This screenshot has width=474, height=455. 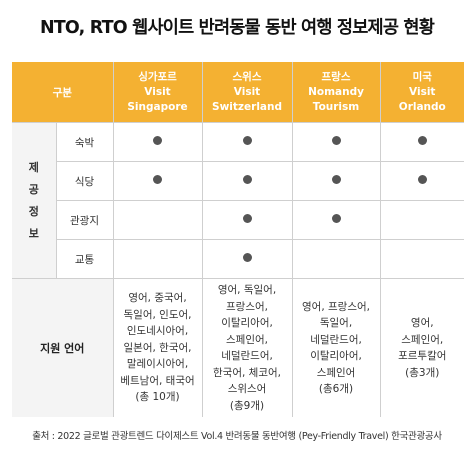 What do you see at coordinates (33, 211) in the screenshot?
I see `group-label-char: 정` at bounding box center [33, 211].